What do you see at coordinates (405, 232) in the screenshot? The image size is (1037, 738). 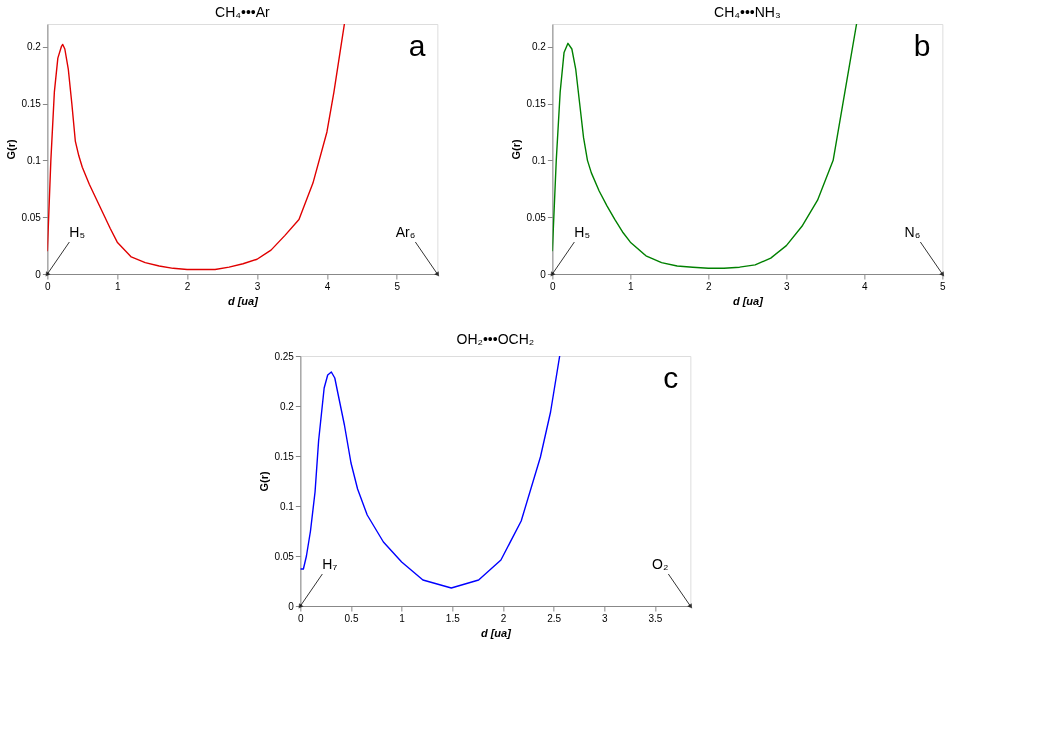 I see `annotation: Ar₆` at bounding box center [405, 232].